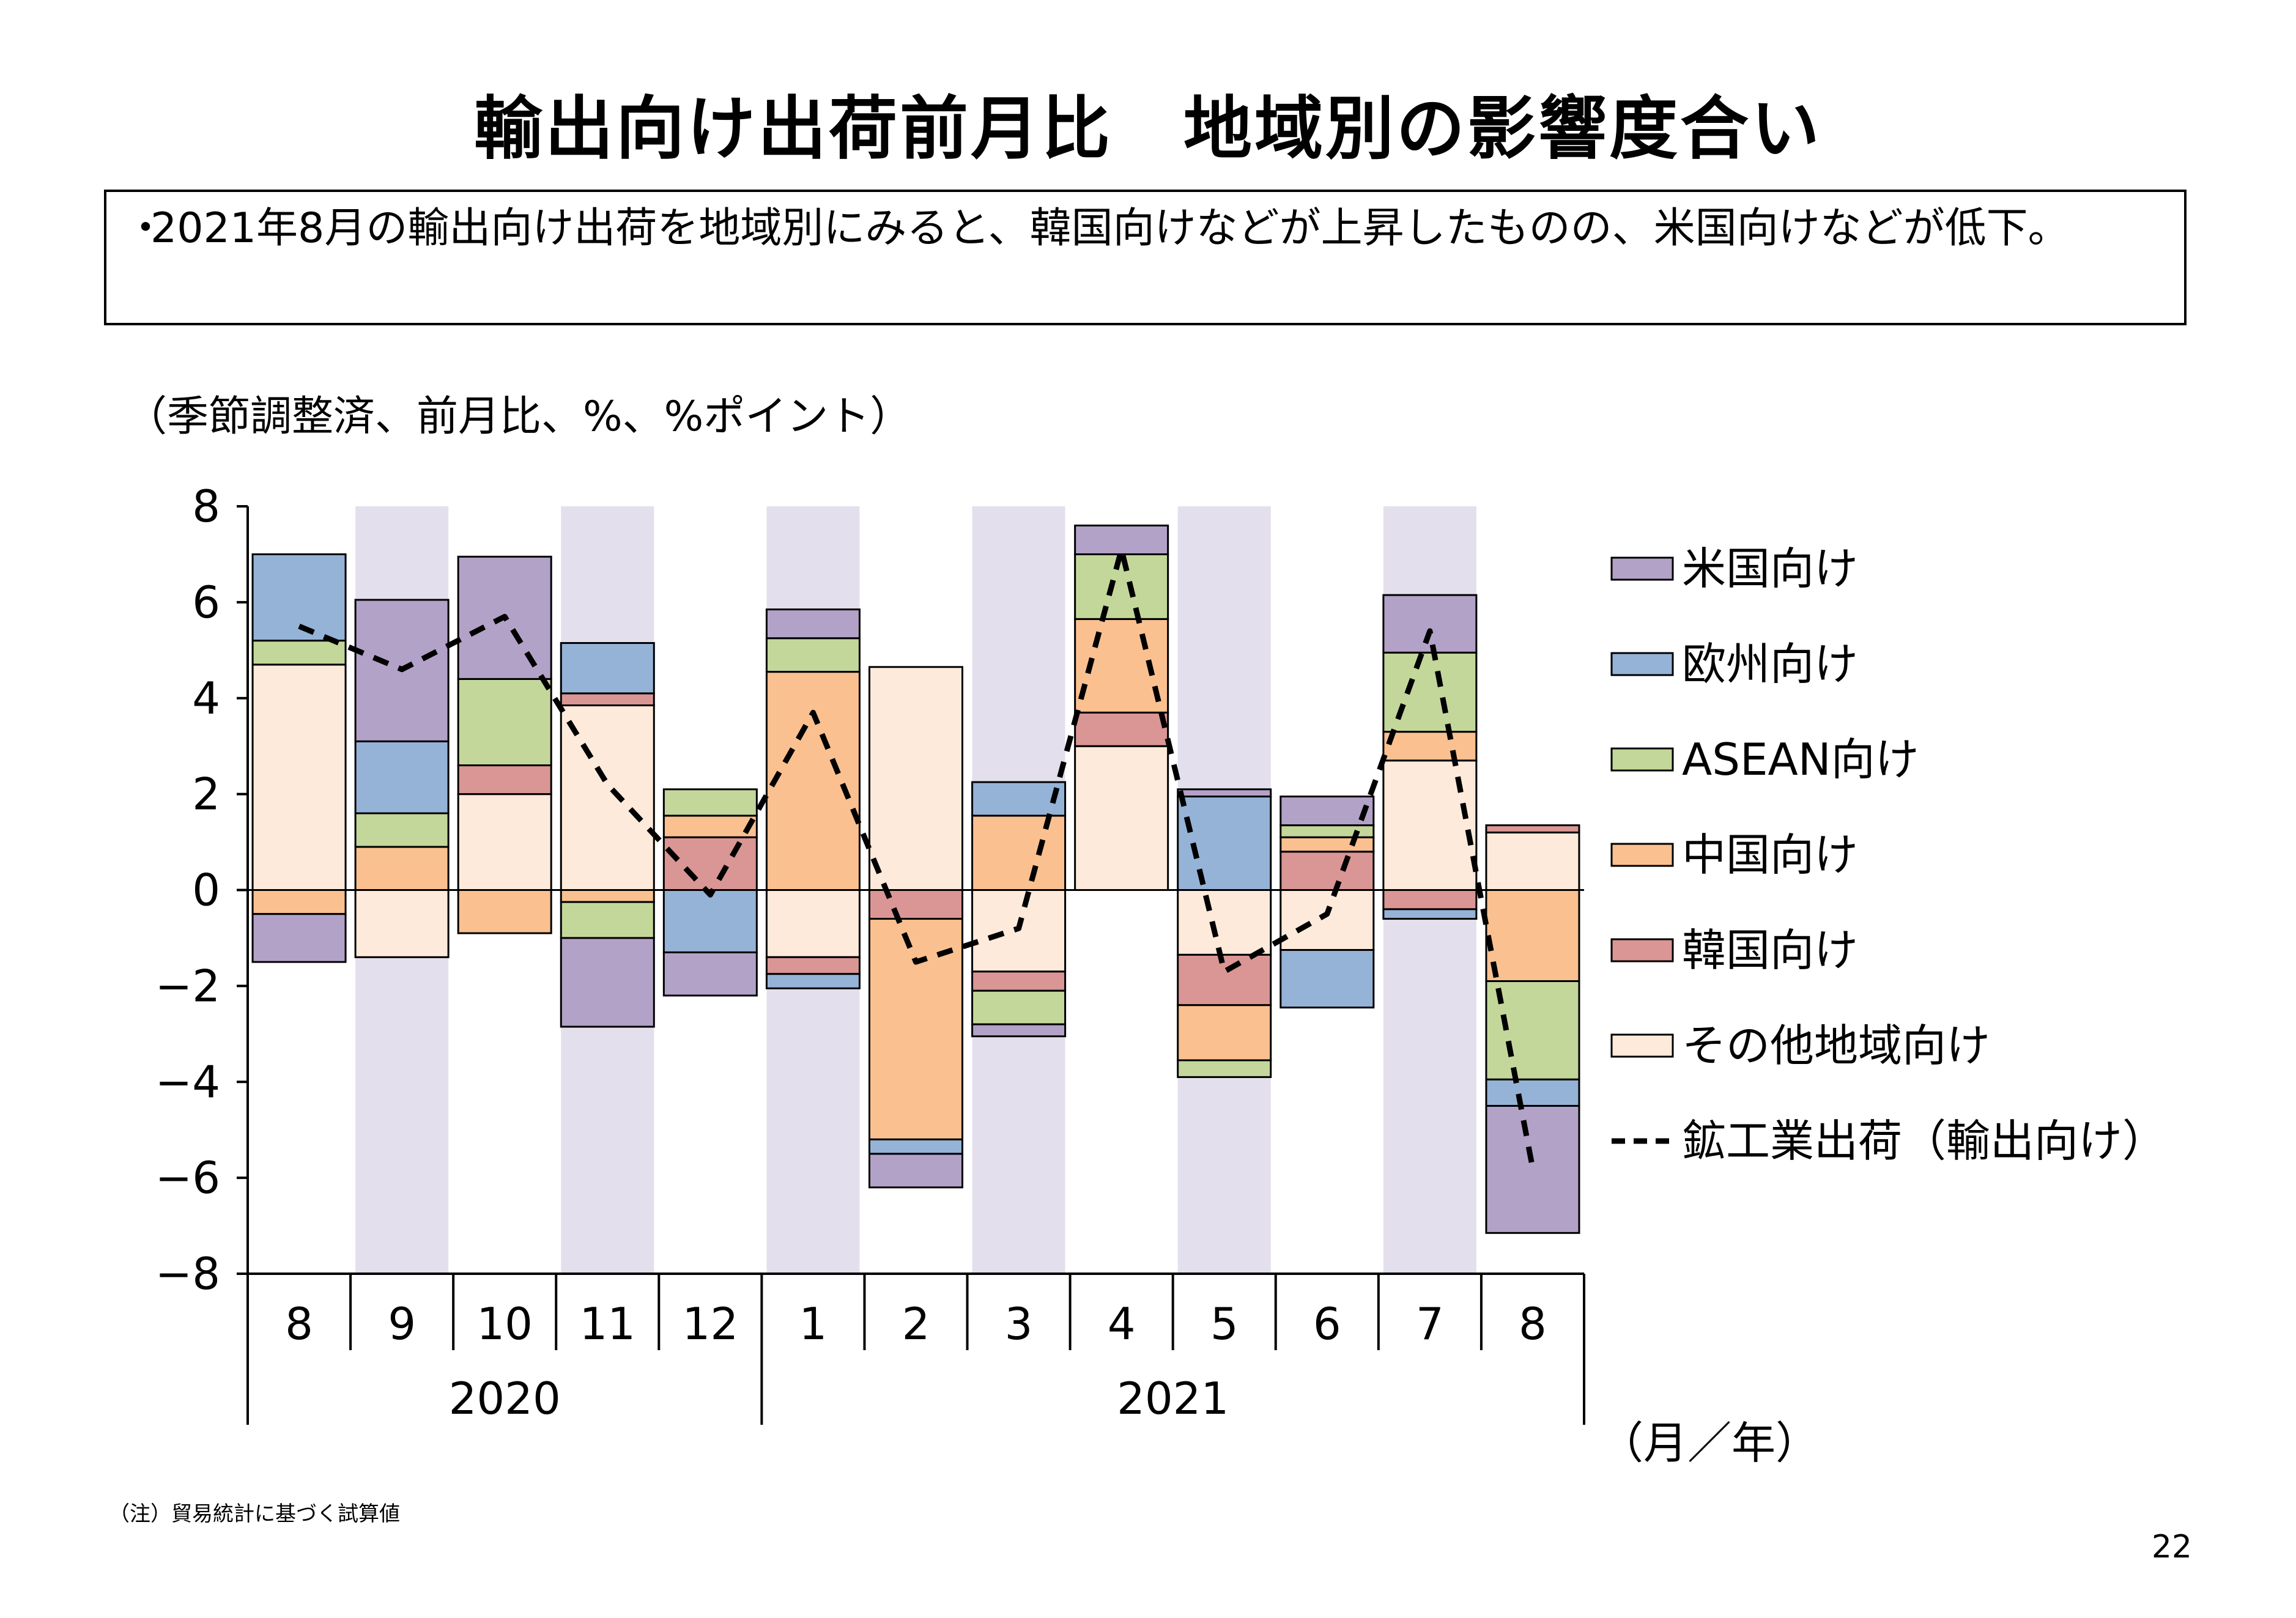  What do you see at coordinates (711, 1324) in the screenshot?
I see `x-tick-label: 12` at bounding box center [711, 1324].